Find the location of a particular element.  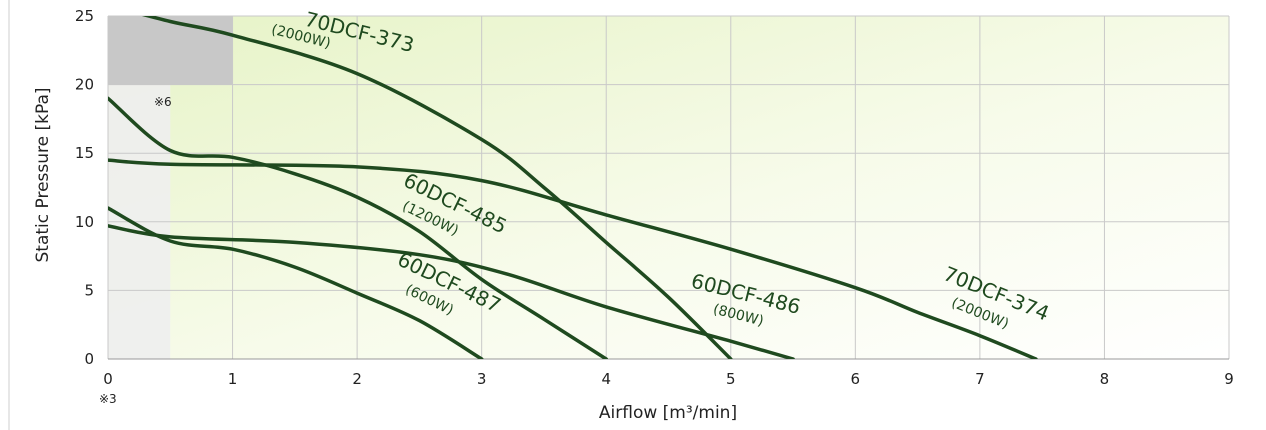

y-tick-label: 15 is located at coordinates (84, 153).